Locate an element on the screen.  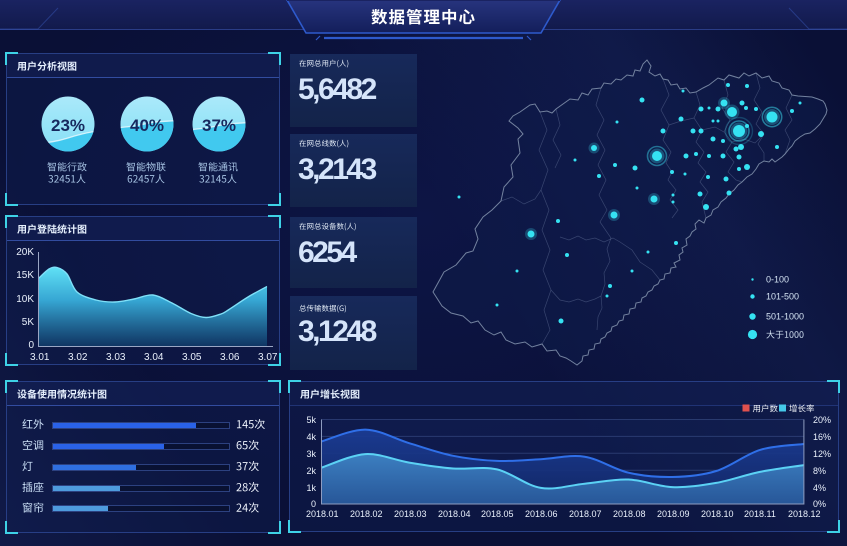
svg-text: 37% is located at coordinates (219, 125).